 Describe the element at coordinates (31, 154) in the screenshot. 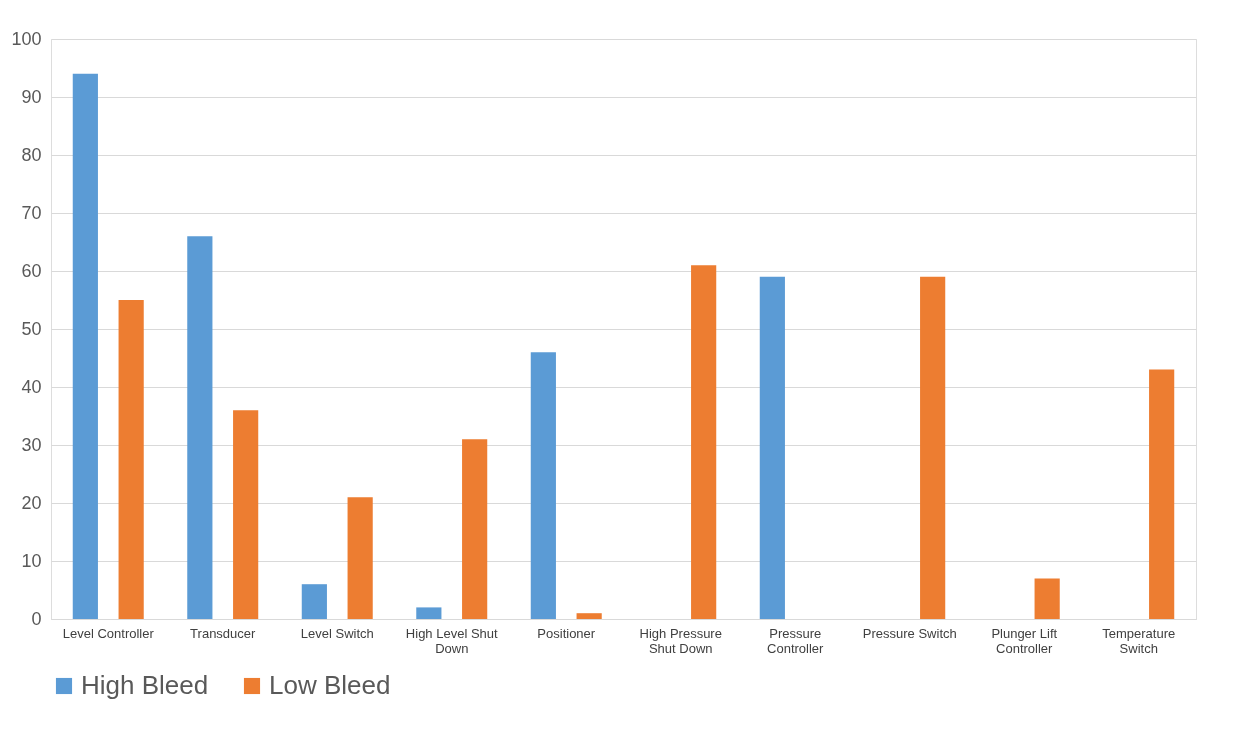

I see `y-tick-label: 80` at that location.